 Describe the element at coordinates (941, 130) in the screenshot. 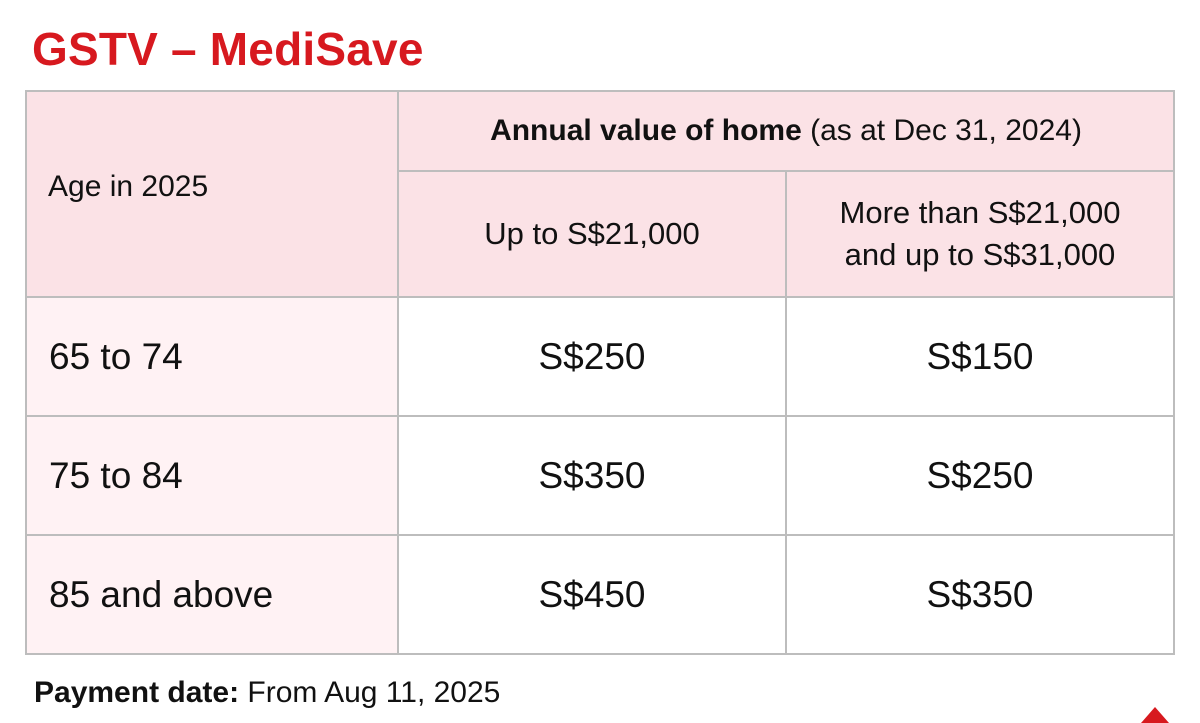

I see `annual-value-header-note: (as at Dec 31, 2024)` at that location.